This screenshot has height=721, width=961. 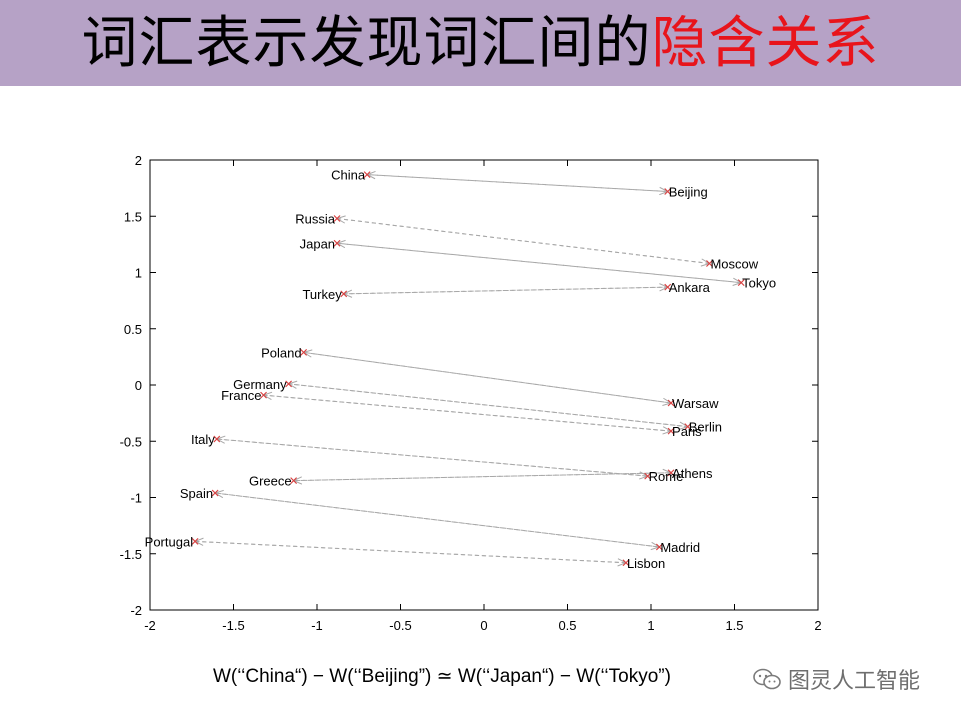 I want to click on point-label: Portugal, so click(x=169, y=541).